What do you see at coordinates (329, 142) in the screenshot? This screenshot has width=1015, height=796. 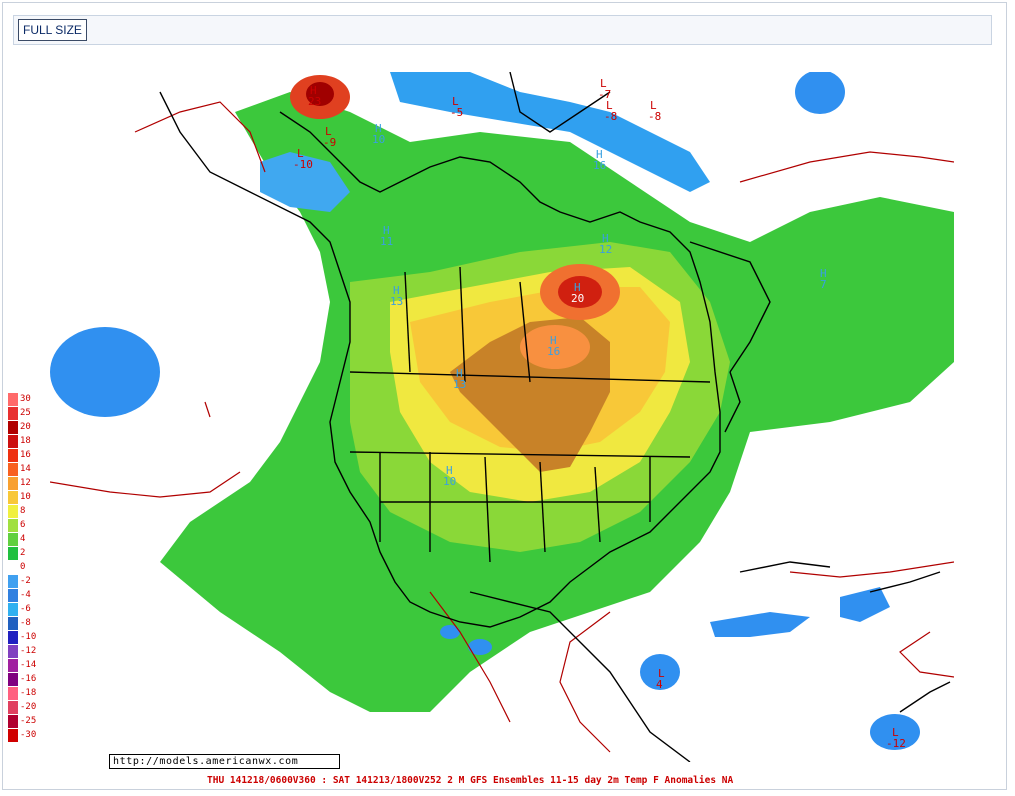 I see `svg-text: -9` at bounding box center [329, 142].